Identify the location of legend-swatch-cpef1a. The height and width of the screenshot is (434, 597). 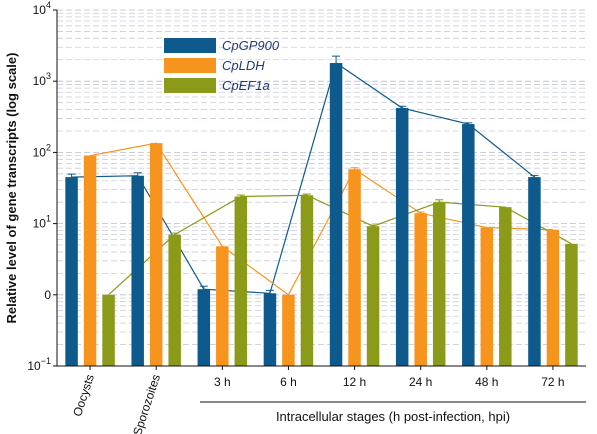
(190, 85).